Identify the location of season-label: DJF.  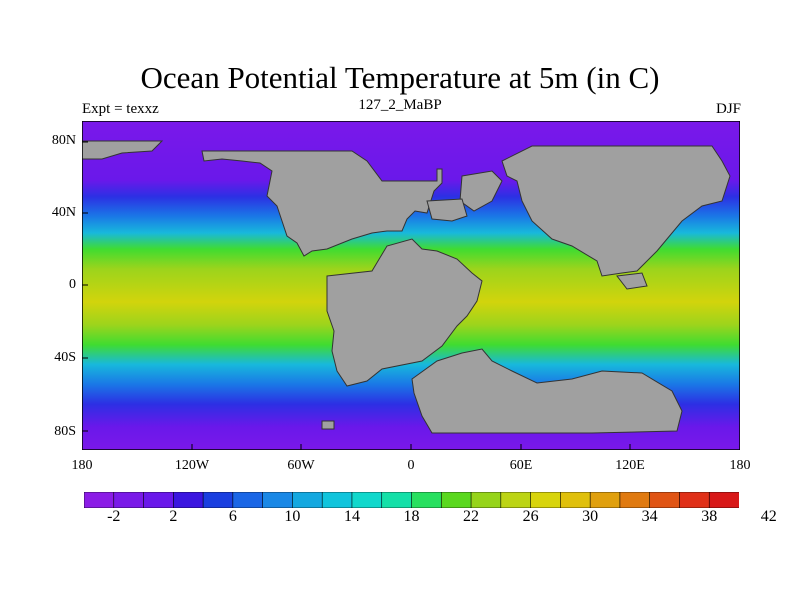
(728, 109).